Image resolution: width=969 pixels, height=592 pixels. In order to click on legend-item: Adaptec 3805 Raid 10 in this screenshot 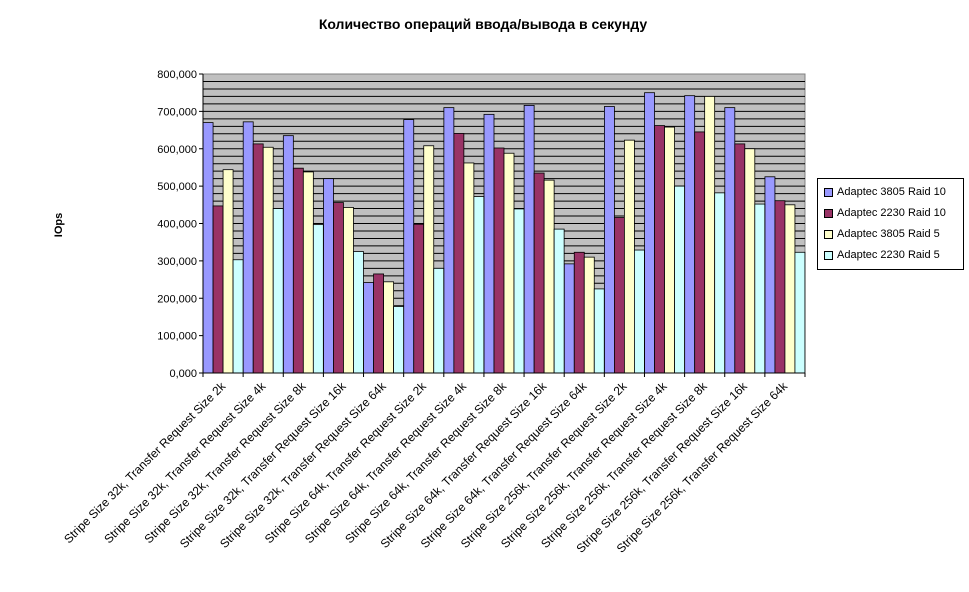, I will do `click(885, 192)`.